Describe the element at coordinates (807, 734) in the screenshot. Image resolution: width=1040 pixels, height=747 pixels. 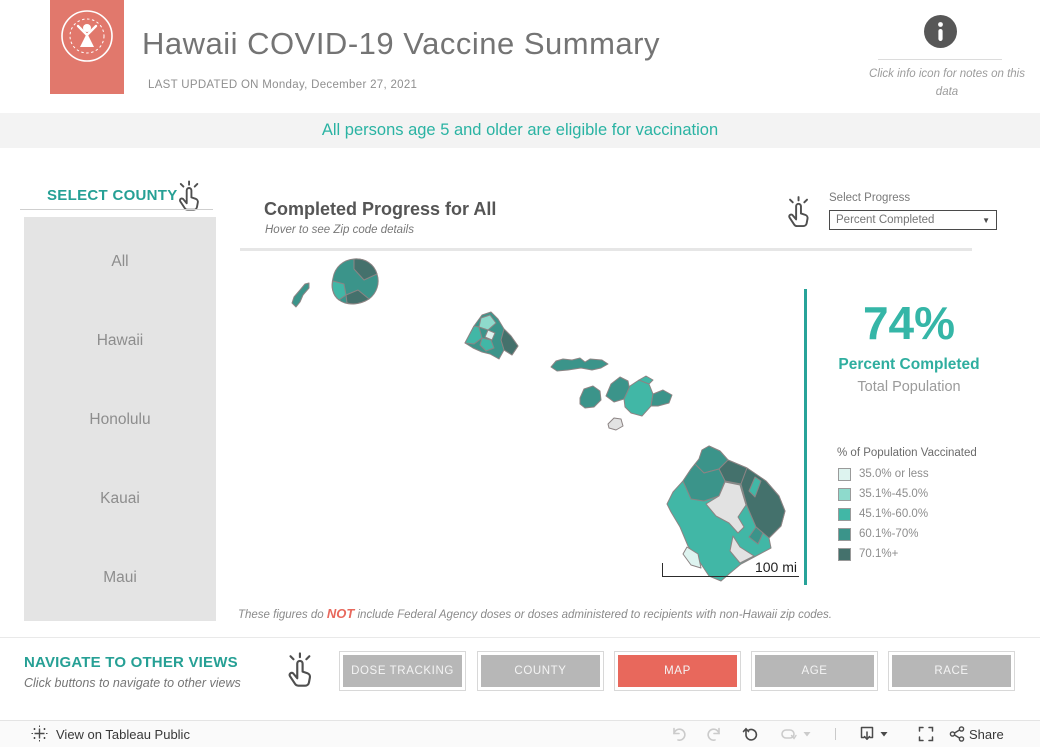
I see `refresh-caret-icon` at that location.